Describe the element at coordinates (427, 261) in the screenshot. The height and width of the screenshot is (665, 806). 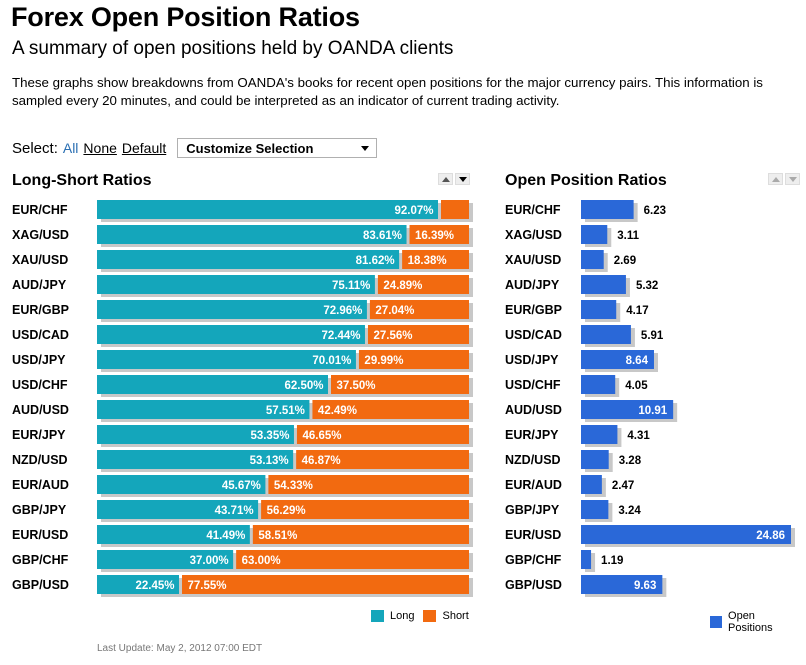
I see `short-value-label: 18.38%` at that location.